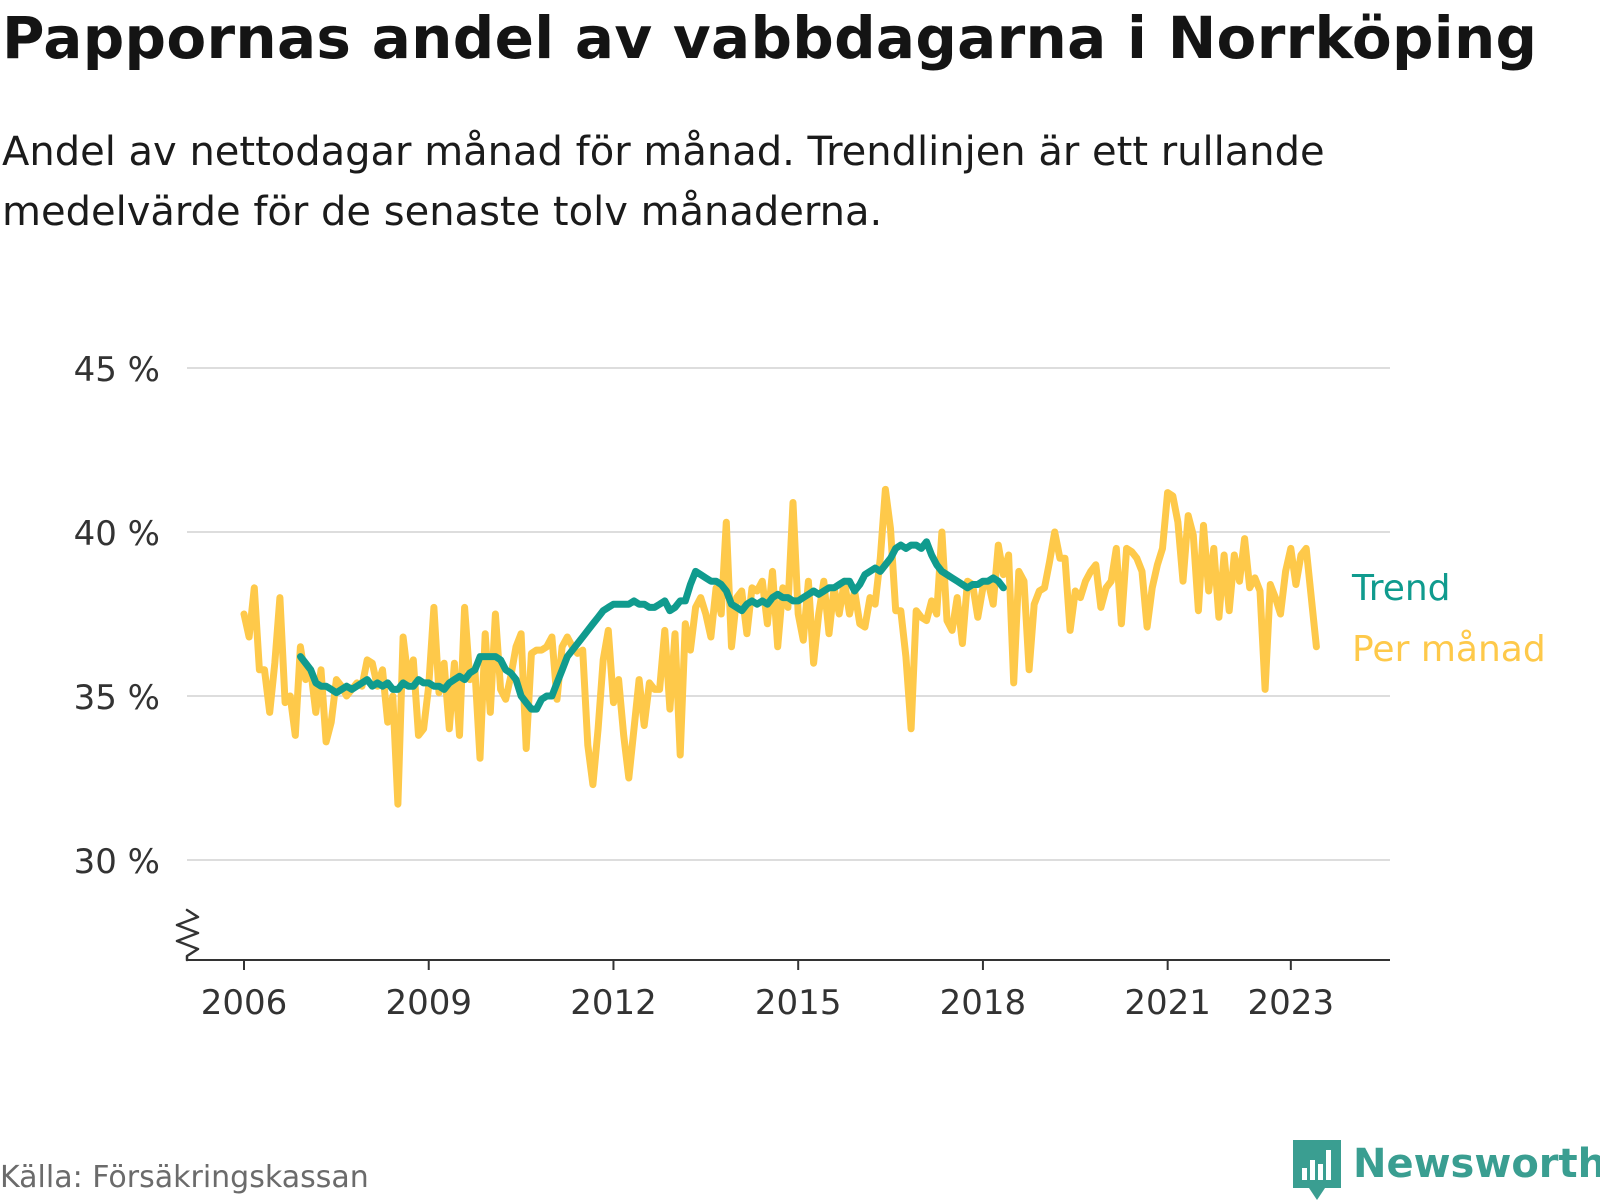 The height and width of the screenshot is (1204, 1600). Describe the element at coordinates (798, 1003) in the screenshot. I see `x-tick-label: 2015` at that location.